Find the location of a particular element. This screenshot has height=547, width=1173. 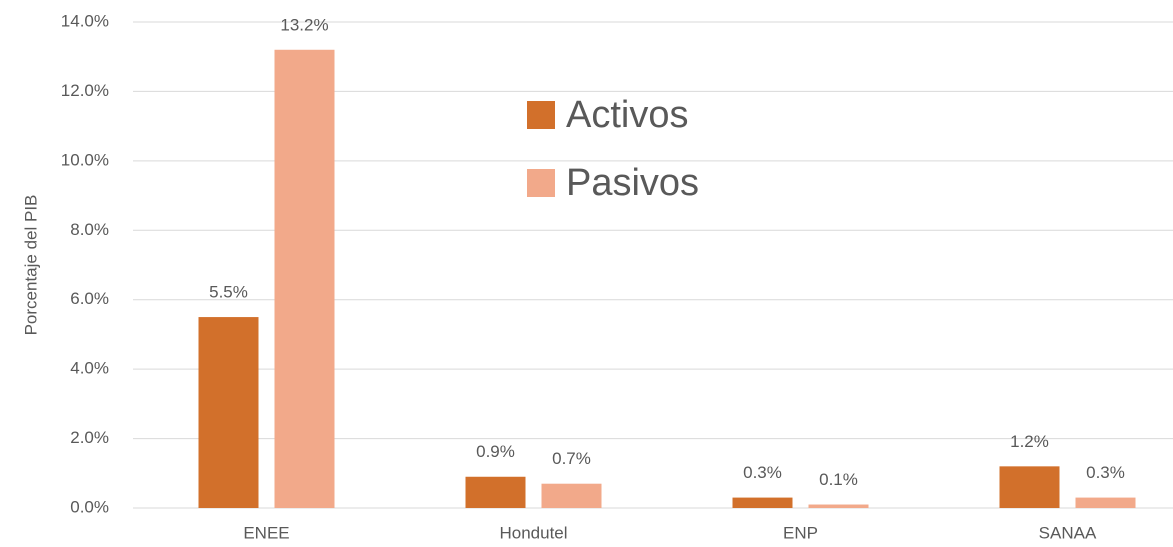

data-label: 0.7% is located at coordinates (571, 458).